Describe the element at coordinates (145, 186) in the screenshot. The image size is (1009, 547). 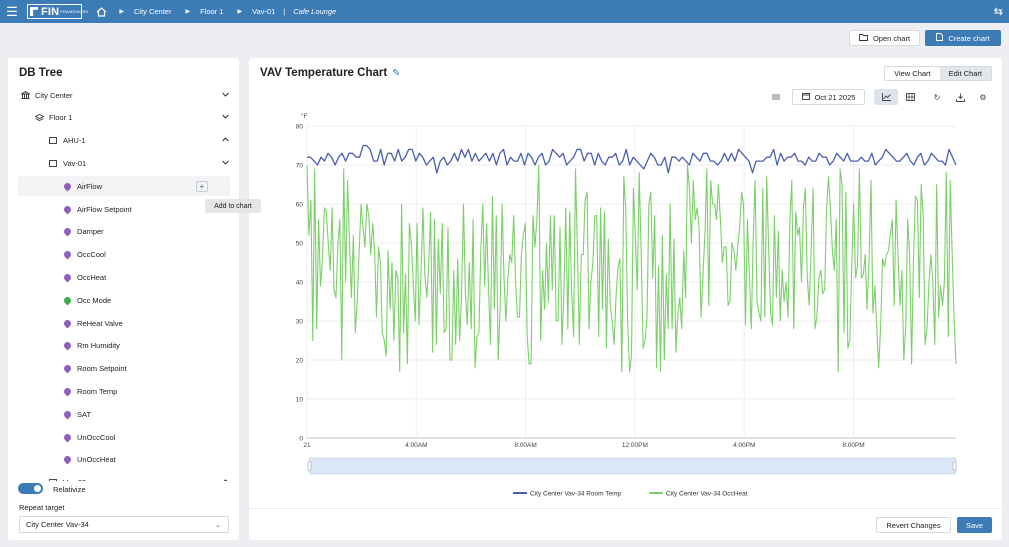
I see `tree-item-airflow: AirFlow` at that location.